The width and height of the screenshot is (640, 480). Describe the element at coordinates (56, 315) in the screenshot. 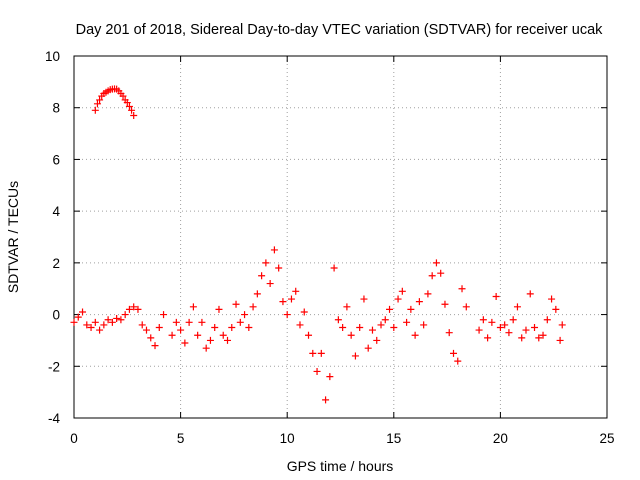

I see `y-tick-label: 0` at that location.